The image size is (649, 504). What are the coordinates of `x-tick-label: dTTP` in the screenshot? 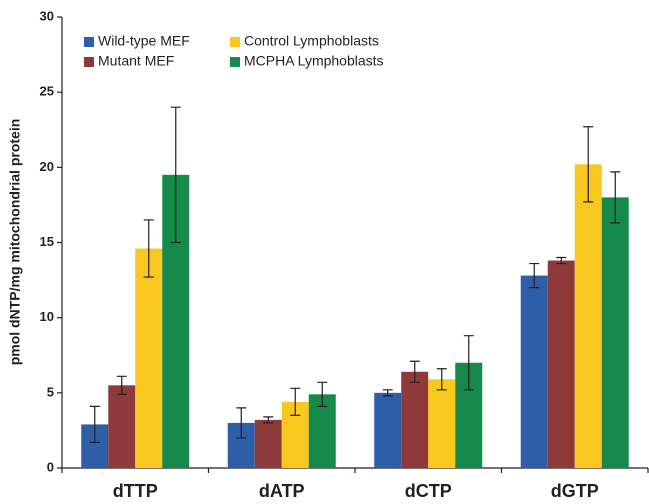 It's located at (135, 491).